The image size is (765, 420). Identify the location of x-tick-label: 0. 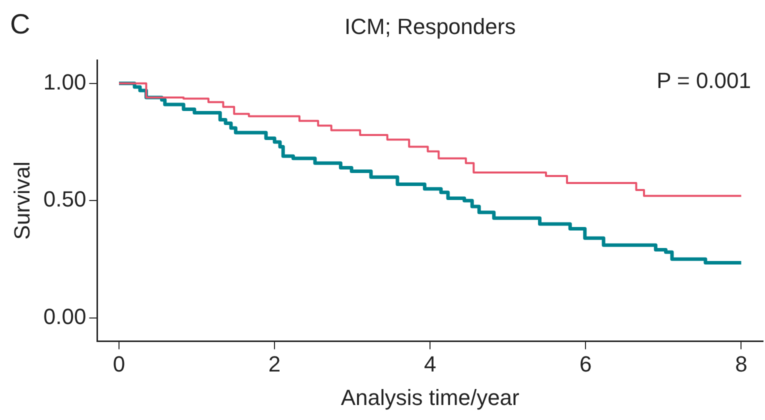
(119, 363).